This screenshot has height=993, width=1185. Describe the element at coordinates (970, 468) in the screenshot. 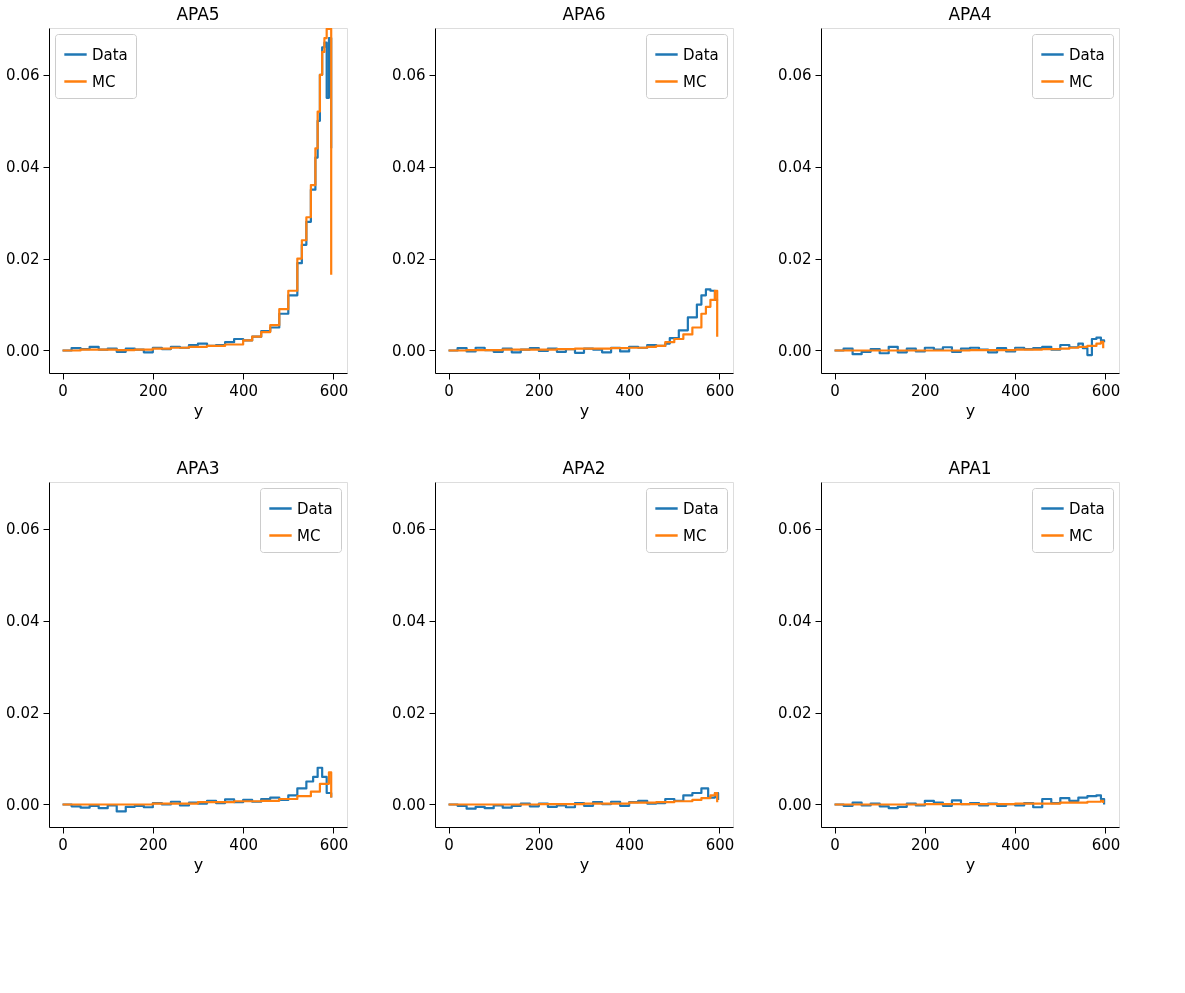

I see `chart-title: APA1` at that location.